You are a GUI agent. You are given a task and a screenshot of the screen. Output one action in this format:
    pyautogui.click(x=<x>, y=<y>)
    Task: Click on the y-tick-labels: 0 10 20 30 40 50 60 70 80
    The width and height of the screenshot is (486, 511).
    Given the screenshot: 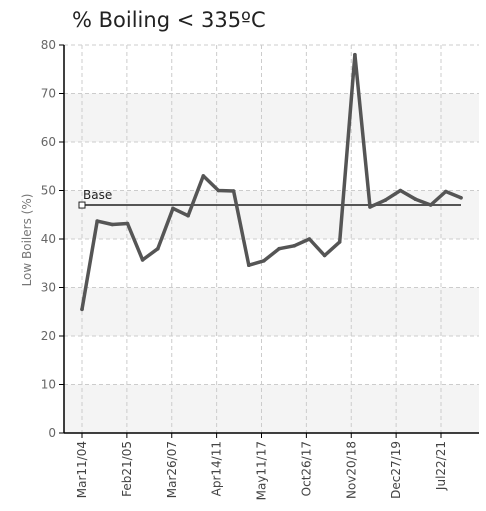 What is the action you would take?
    pyautogui.click(x=48, y=239)
    